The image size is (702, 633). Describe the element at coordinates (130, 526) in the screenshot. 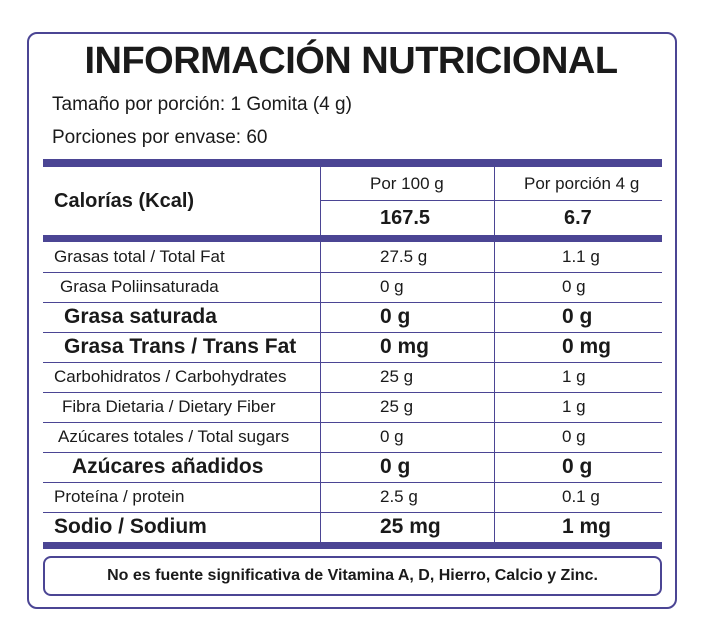

I see `nutrient-label: Sodio / Sodium` at that location.